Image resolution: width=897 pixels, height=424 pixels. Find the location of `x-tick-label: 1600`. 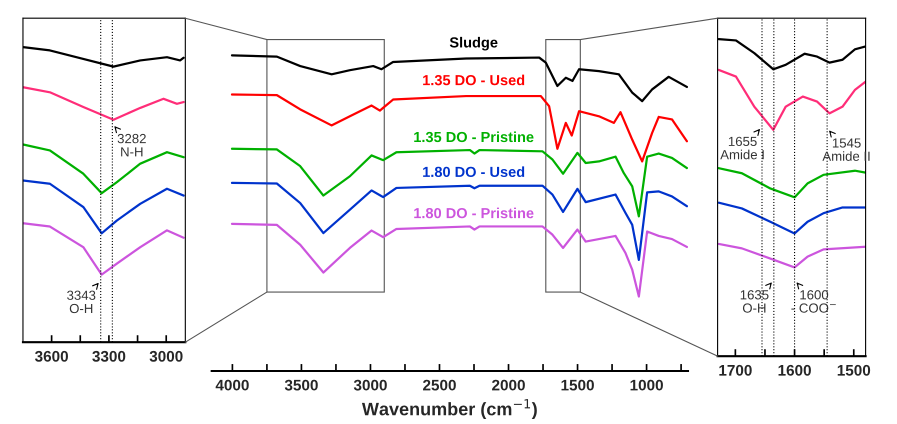

x-tick-label: 1600 is located at coordinates (794, 370).